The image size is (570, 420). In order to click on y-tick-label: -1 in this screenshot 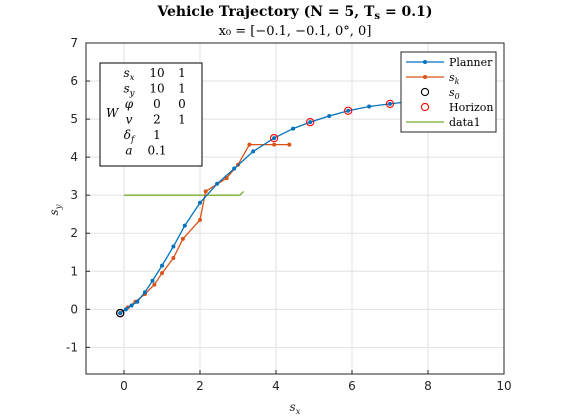, I will do `click(72, 347)`.